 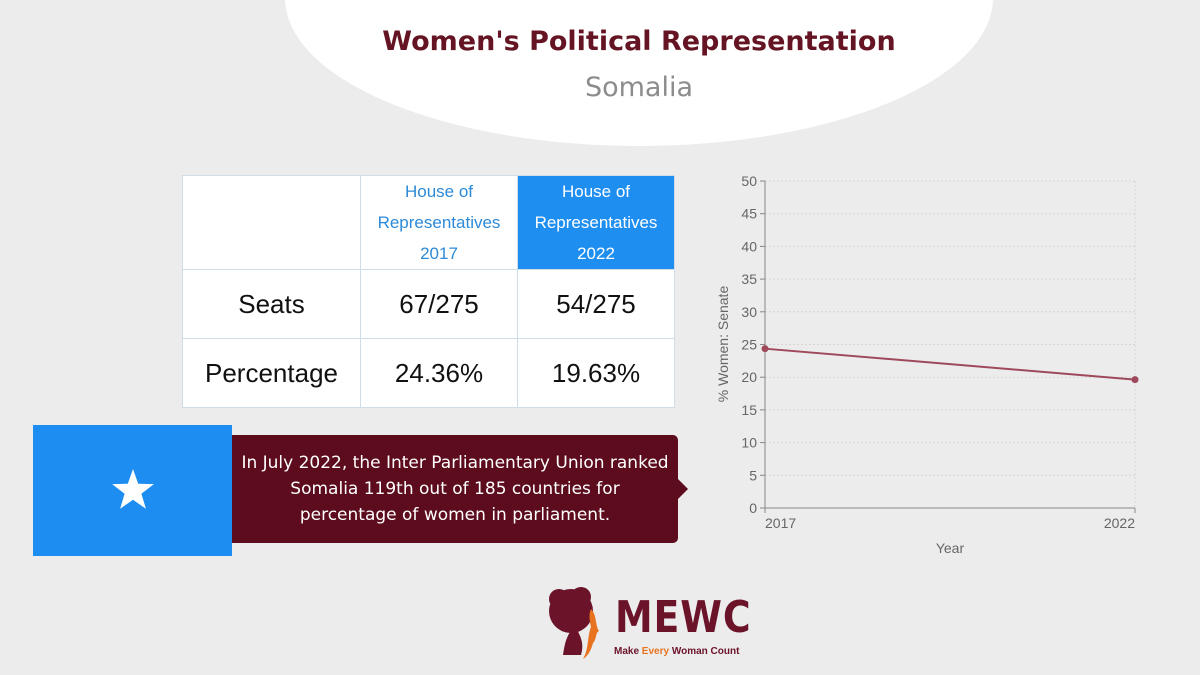 I want to click on table-header-2017: House of Representatives 2017, so click(x=439, y=222).